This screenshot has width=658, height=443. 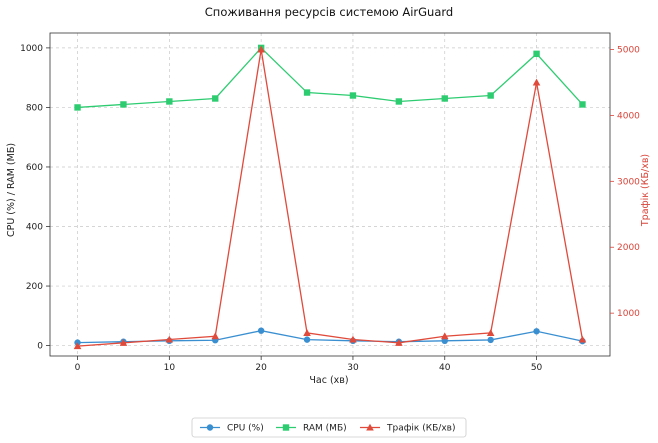 I want to click on legend-item: Трафік (КБ/хв), so click(x=407, y=428).